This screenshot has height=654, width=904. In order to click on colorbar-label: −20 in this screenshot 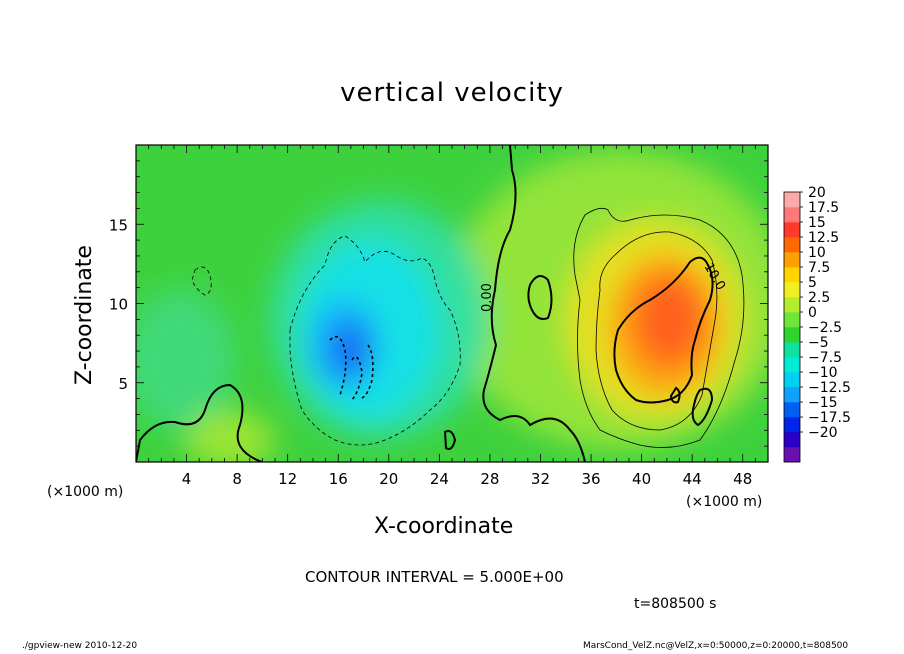, I will do `click(823, 433)`.